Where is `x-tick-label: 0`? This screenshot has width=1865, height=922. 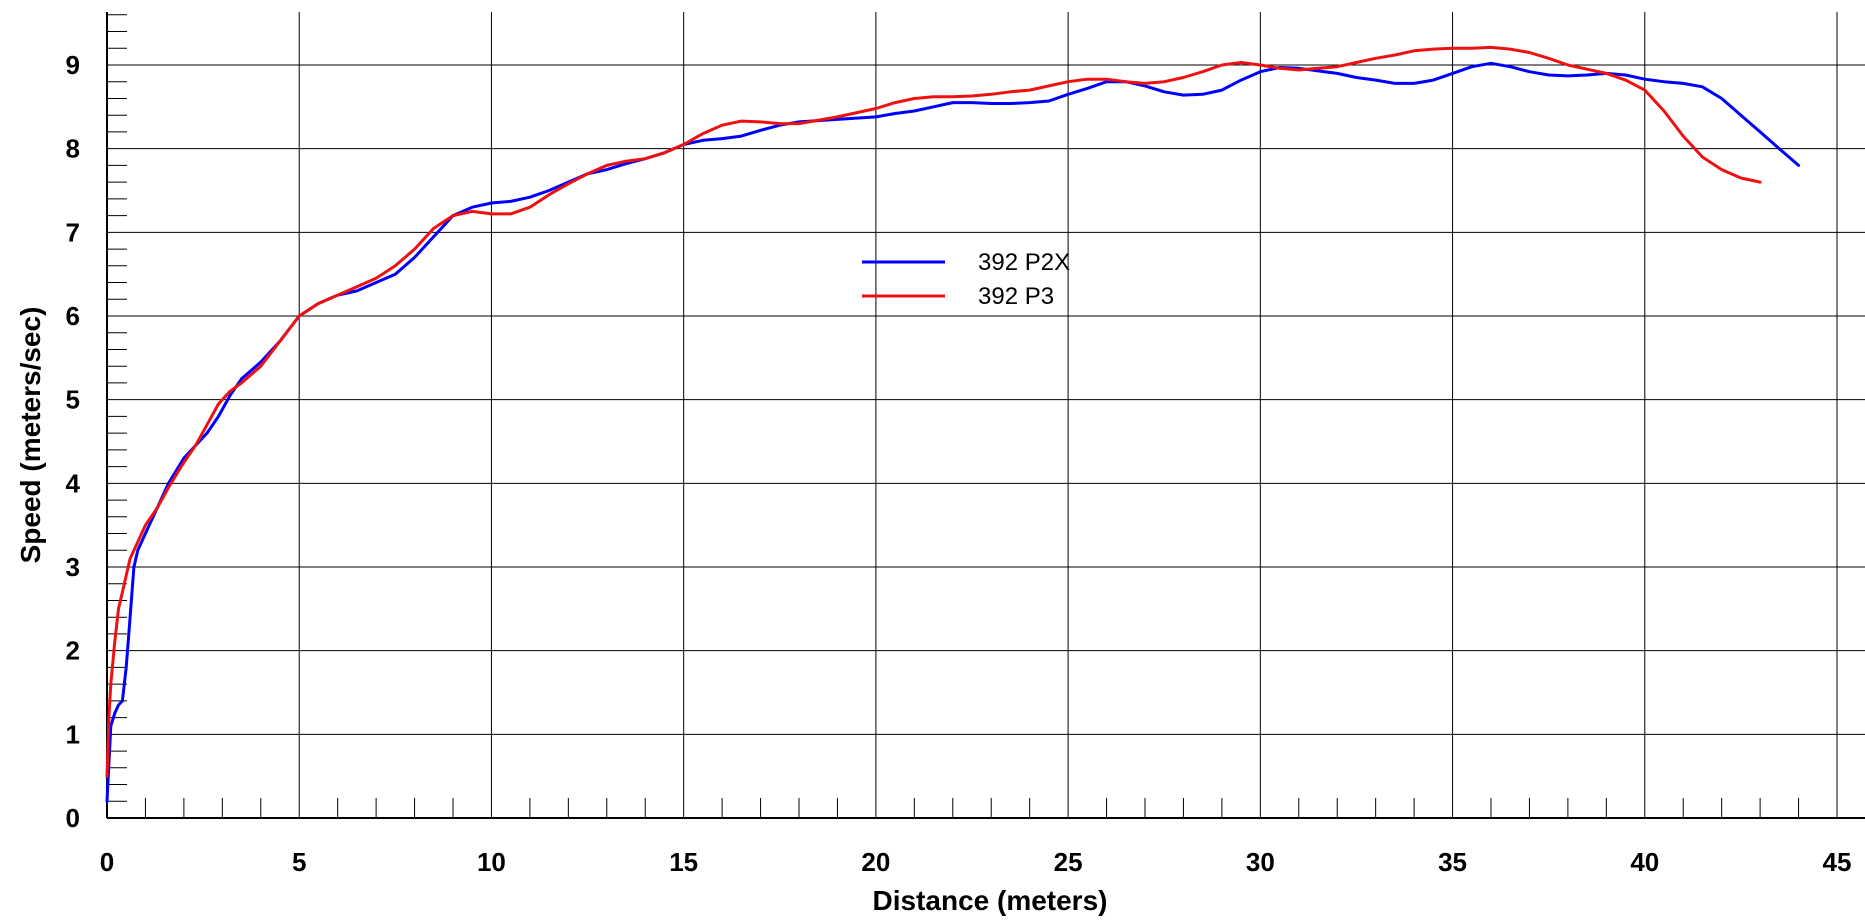 x-tick-label: 0 is located at coordinates (107, 862).